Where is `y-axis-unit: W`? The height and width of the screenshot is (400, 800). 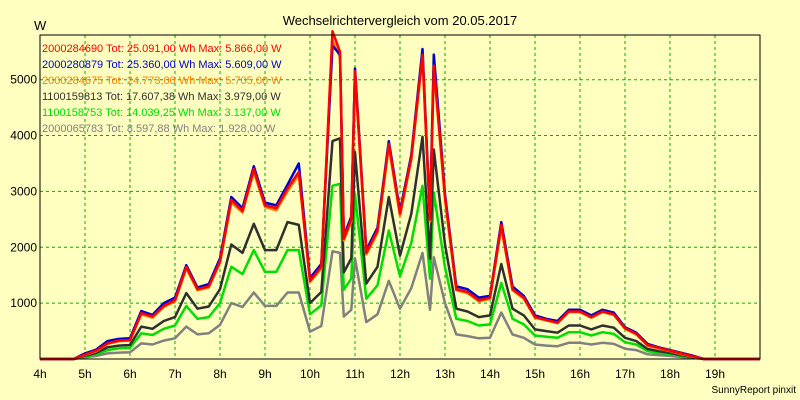
y-axis-unit: W is located at coordinates (40, 25).